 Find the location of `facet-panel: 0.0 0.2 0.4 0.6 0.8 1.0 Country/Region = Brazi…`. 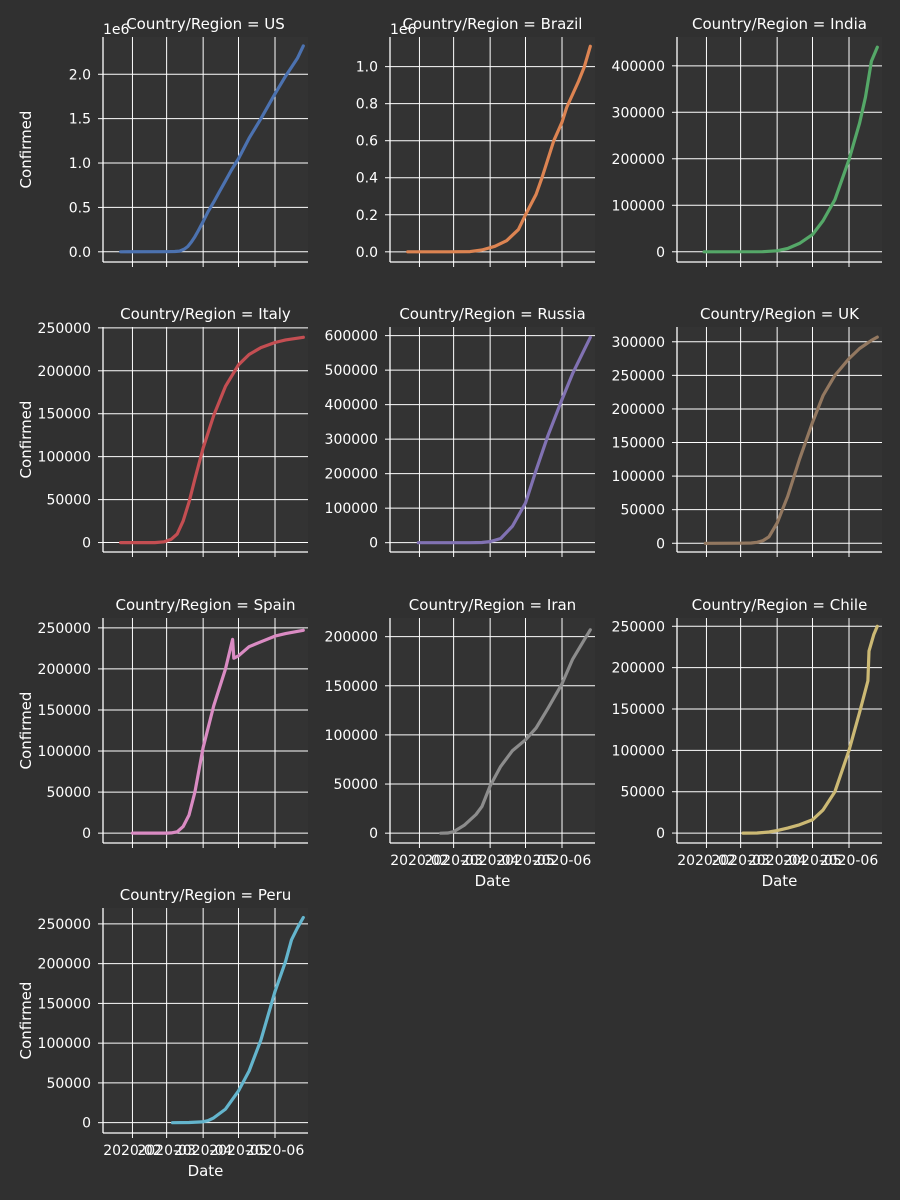

facet-panel: 0.0 0.2 0.4 0.6 0.8 1.0 Country/Region = Brazi… is located at coordinates (475, 141).